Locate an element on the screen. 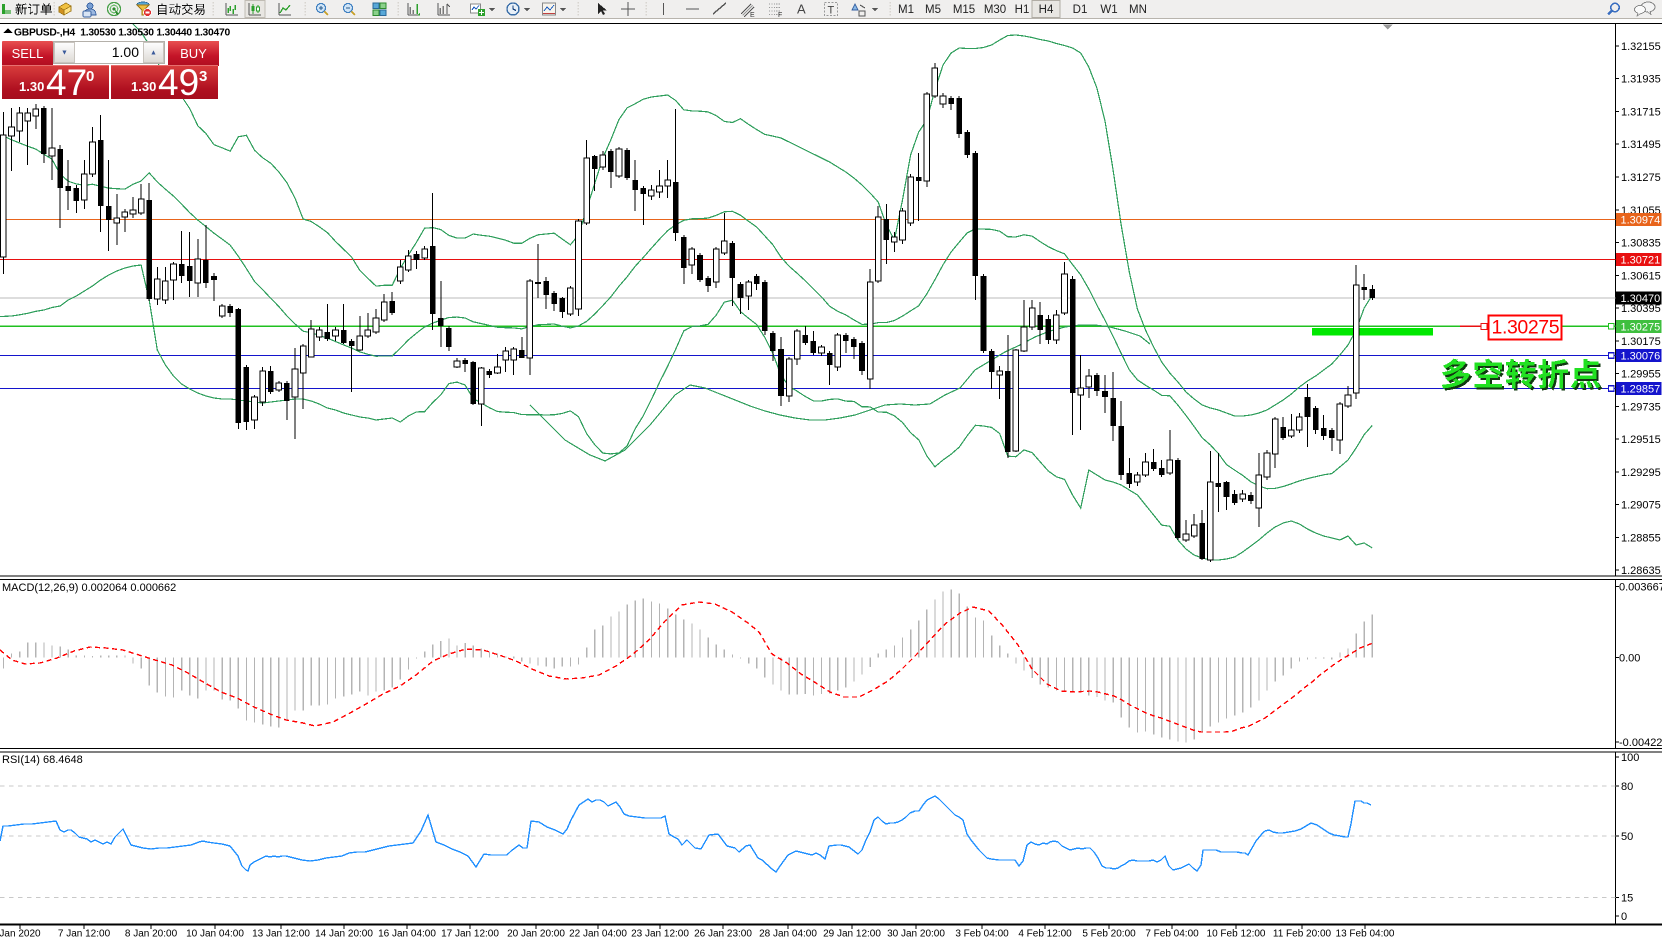 This screenshot has height=941, width=1662. svg-text: RSI(14) 68.4648 is located at coordinates (42, 760).